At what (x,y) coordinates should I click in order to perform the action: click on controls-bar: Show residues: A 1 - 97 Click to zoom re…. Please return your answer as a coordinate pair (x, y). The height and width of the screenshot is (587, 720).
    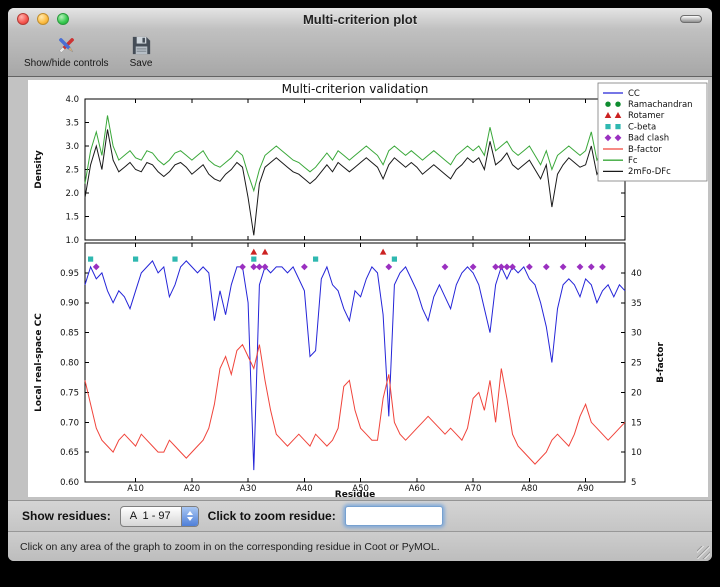
    Looking at the image, I should click on (360, 515).